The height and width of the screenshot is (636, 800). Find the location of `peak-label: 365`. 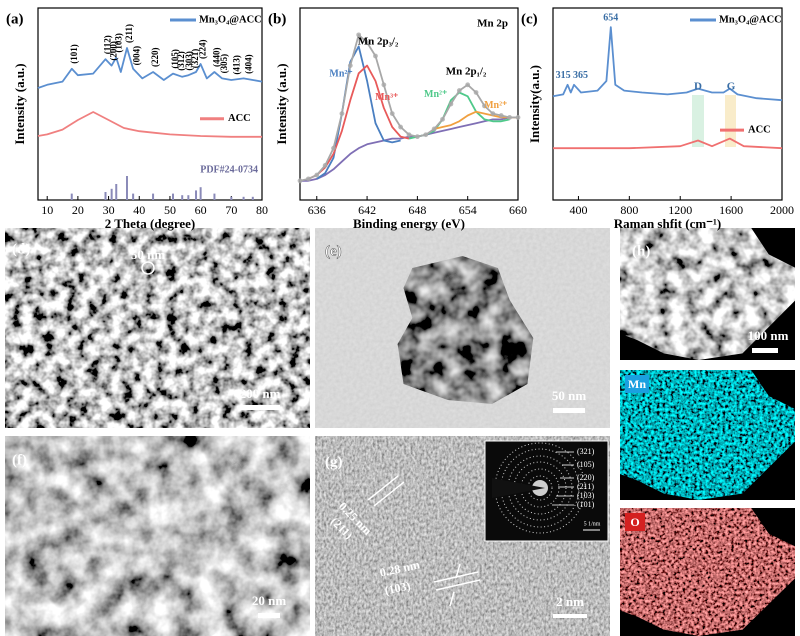

peak-label: 365 is located at coordinates (580, 75).